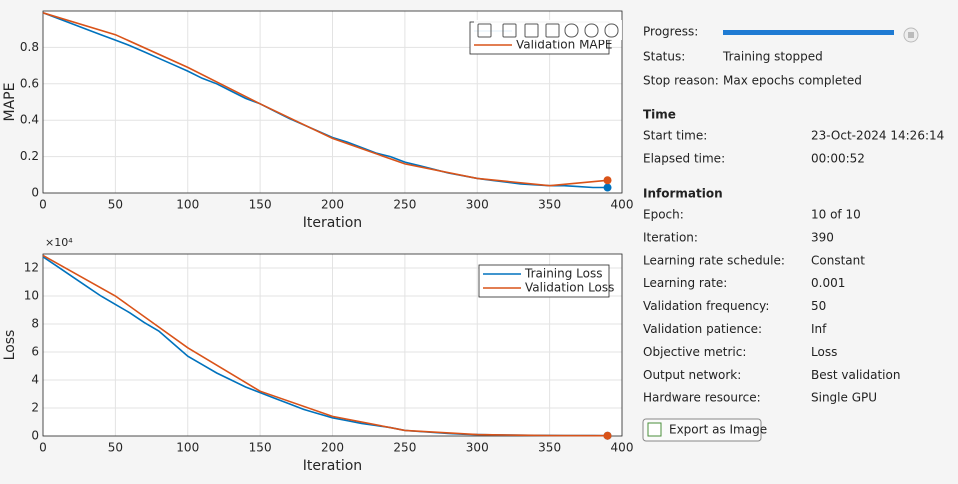  Describe the element at coordinates (670, 32) in the screenshot. I see `progress-label: Progress:` at that location.